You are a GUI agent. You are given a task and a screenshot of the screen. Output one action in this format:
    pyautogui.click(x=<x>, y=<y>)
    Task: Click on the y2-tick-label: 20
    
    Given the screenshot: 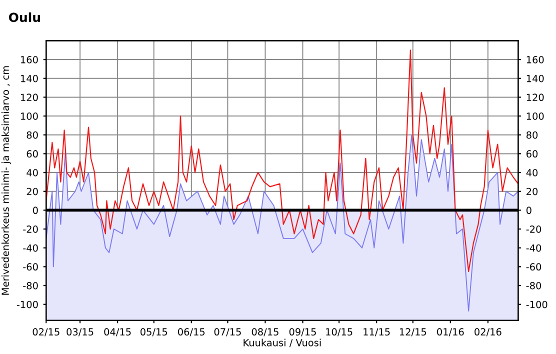 What is the action you would take?
    pyautogui.click(x=532, y=192)
    